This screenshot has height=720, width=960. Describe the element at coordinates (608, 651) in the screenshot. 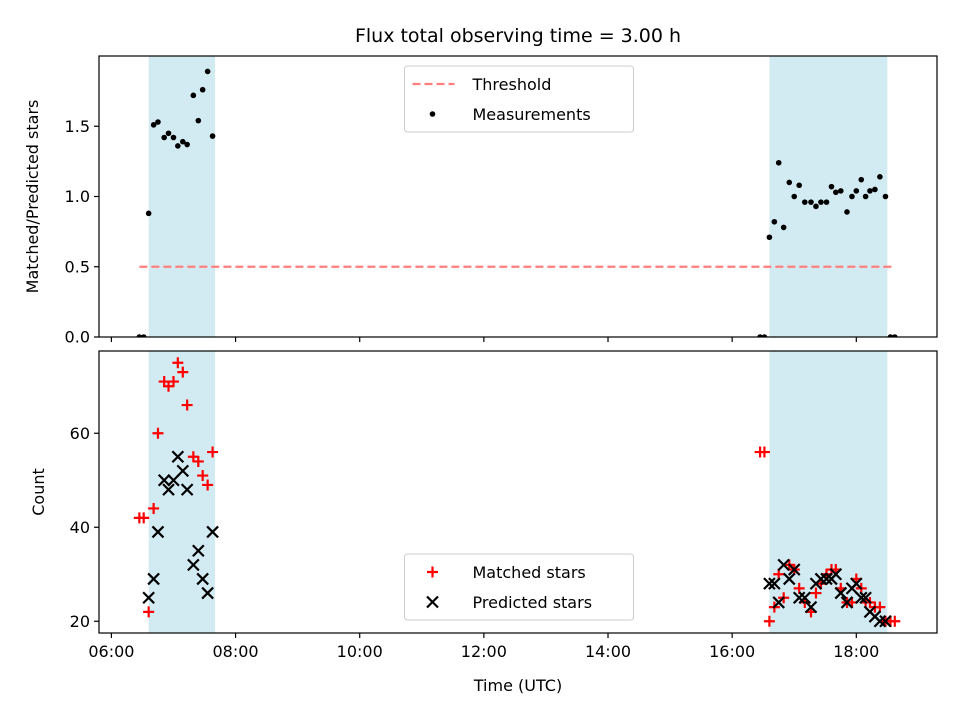

I see `x-tick-label: 14:00` at that location.